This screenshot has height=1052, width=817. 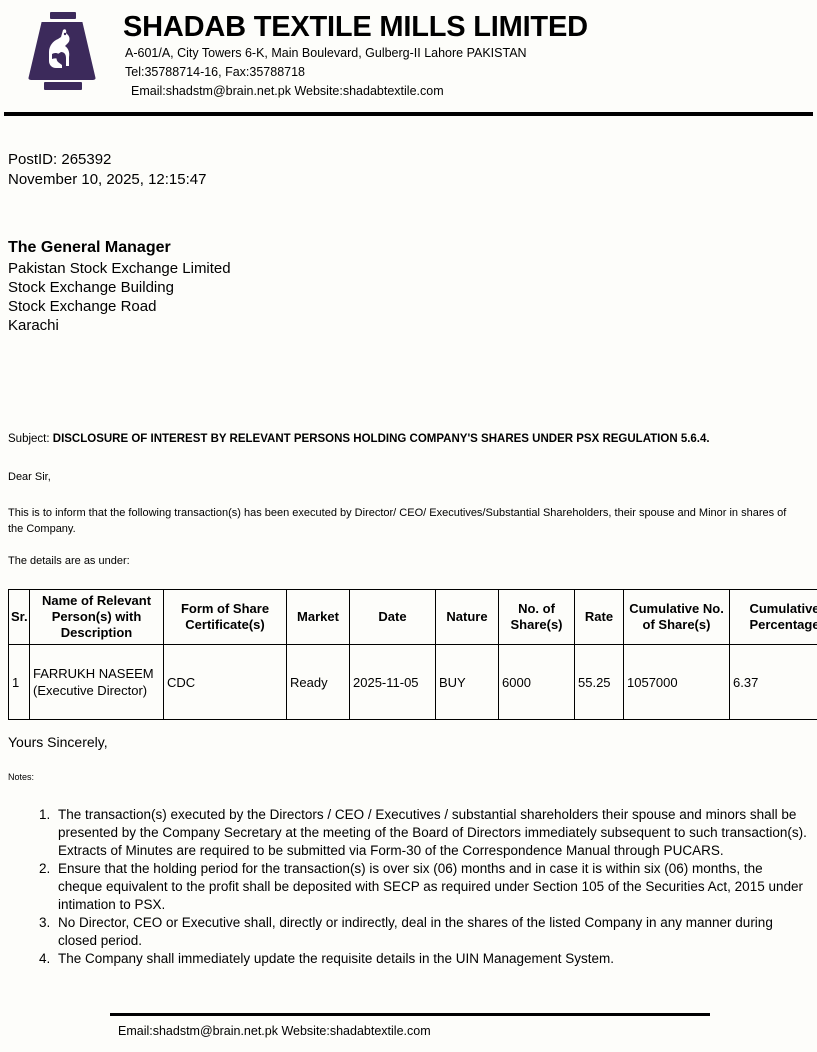 I want to click on column-header-market: Market, so click(x=318, y=617).